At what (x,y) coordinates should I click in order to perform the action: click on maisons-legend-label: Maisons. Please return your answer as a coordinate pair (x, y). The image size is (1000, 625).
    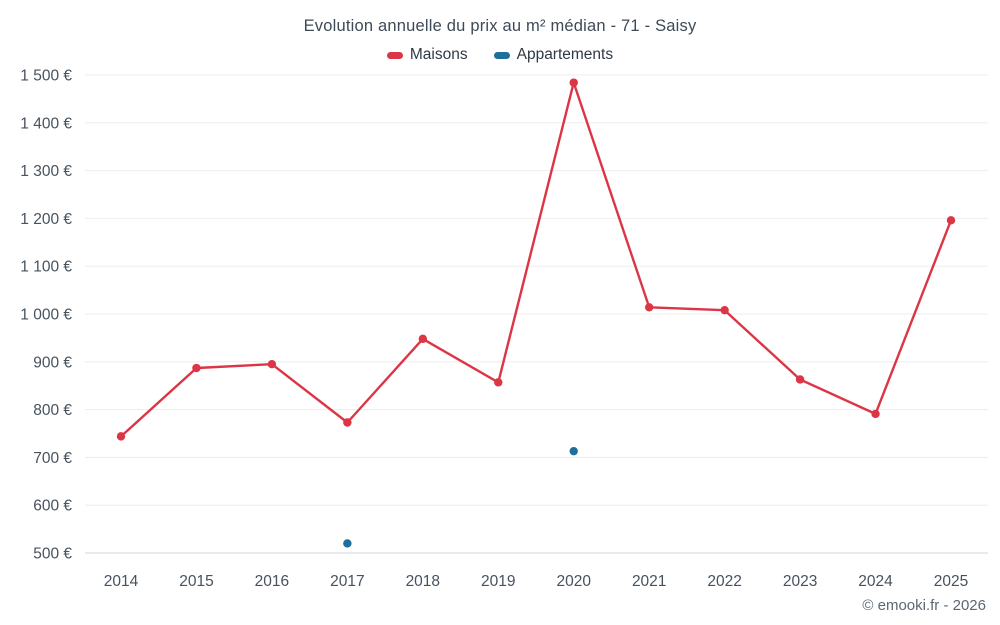
    Looking at the image, I should click on (438, 54).